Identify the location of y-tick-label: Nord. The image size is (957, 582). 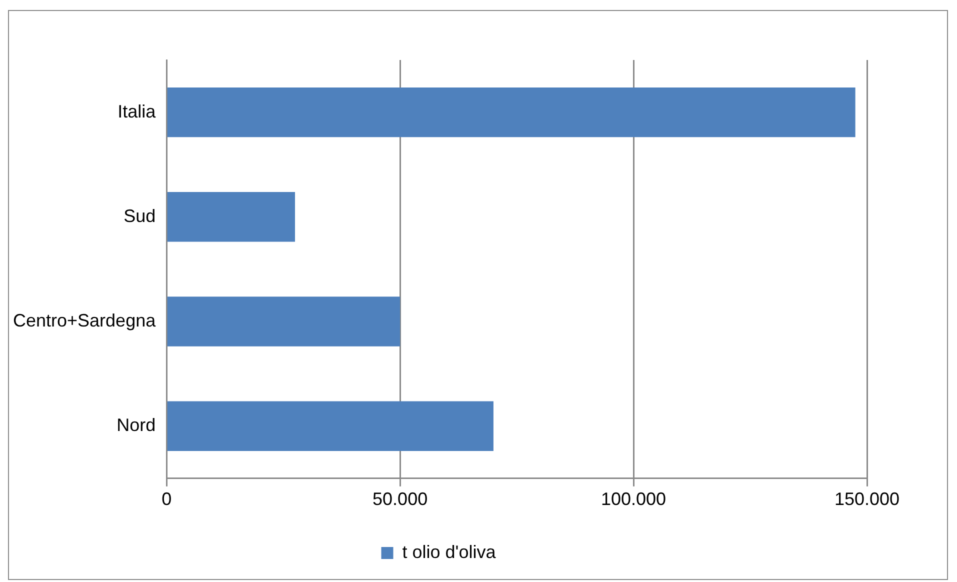
(136, 425).